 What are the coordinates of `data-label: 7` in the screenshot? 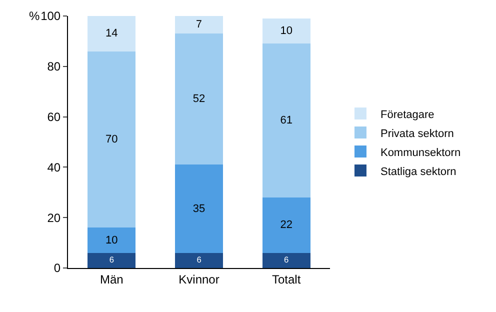 It's located at (199, 24).